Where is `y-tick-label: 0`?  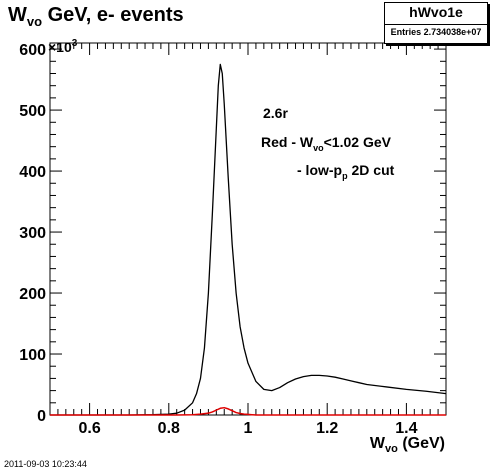 y-tick-label: 0 is located at coordinates (41, 416).